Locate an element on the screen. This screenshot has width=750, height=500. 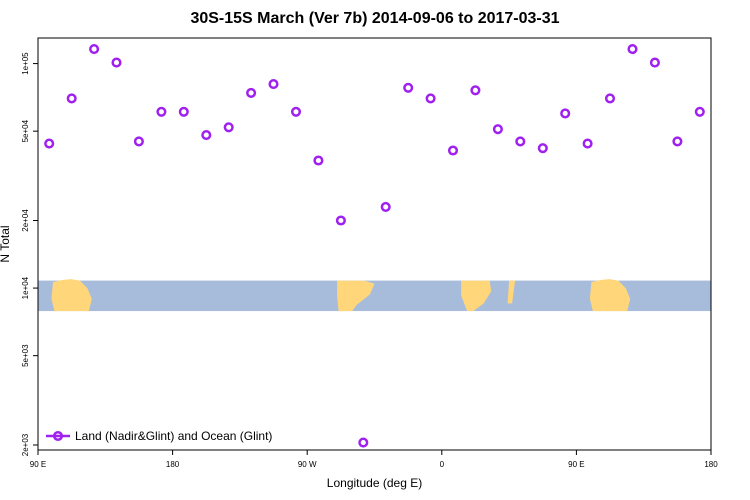
legend-marker is located at coordinates (58, 436).